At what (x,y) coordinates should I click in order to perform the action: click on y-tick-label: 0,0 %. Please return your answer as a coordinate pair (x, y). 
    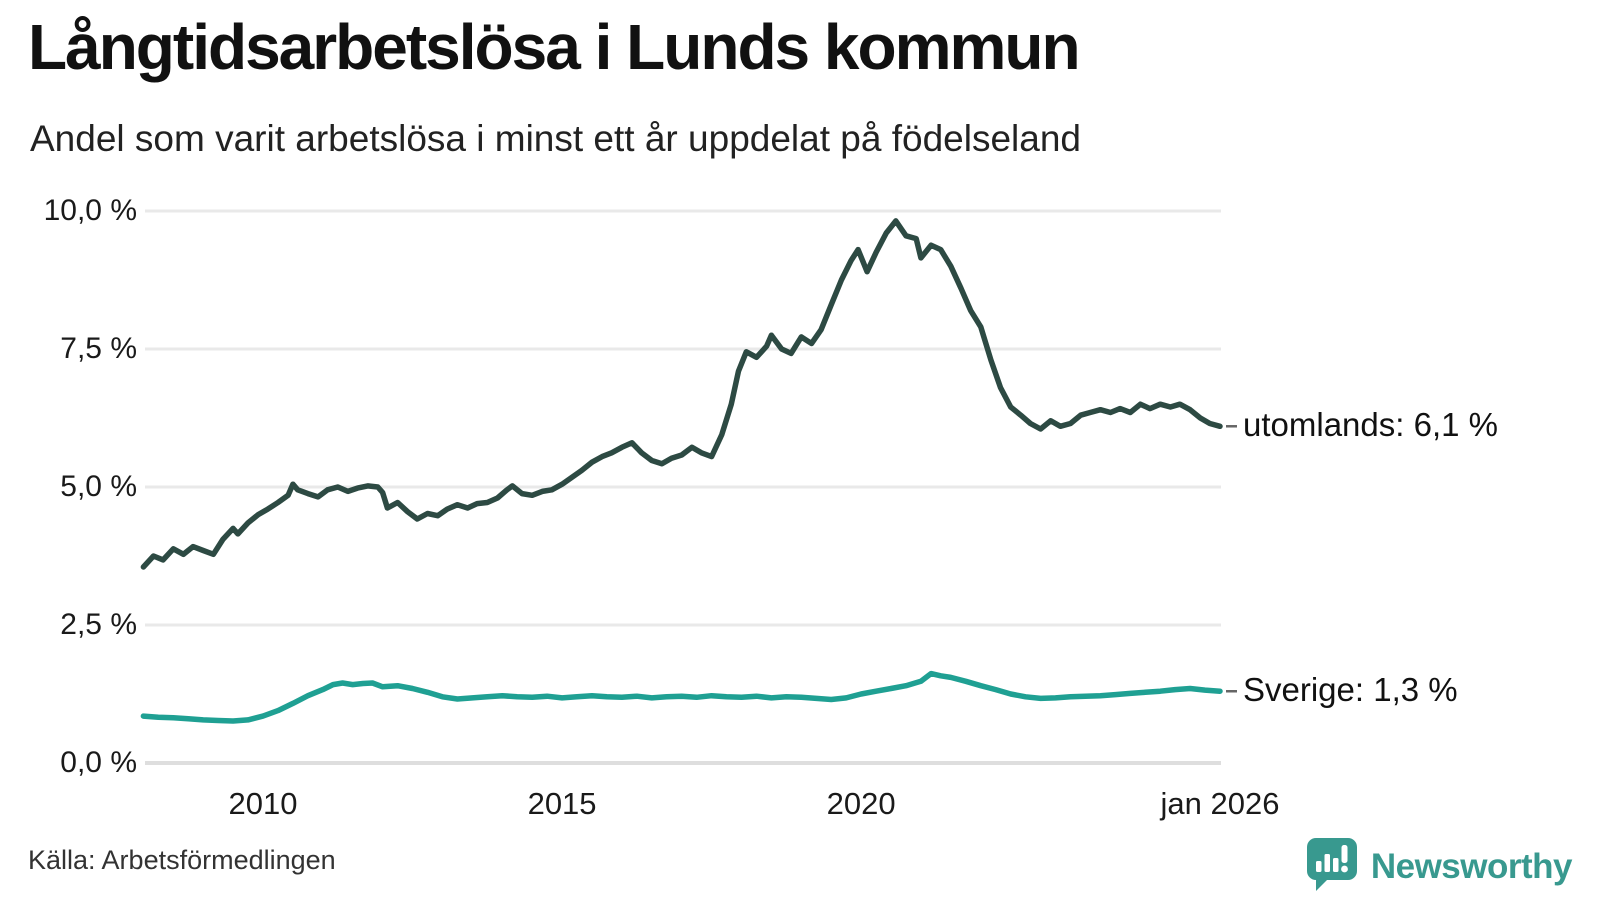
    Looking at the image, I should click on (98, 762).